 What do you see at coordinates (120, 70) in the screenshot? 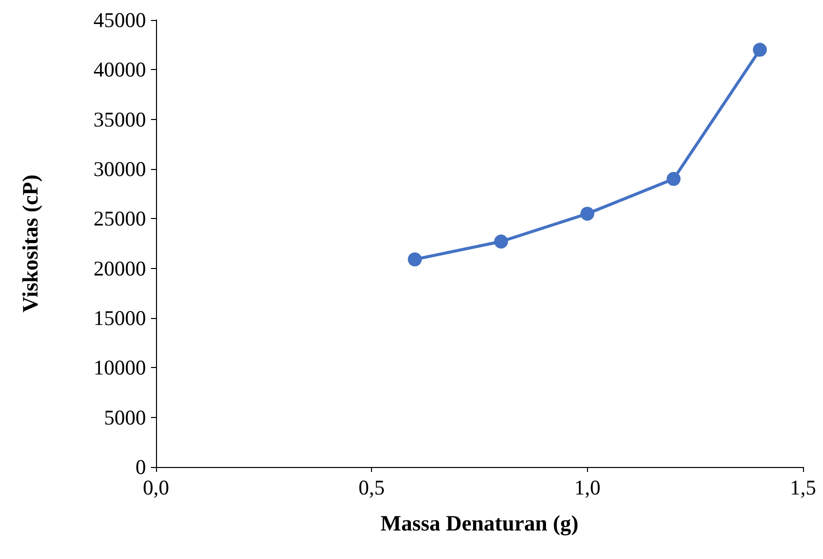
I see `y-tick-label: 40000` at bounding box center [120, 70].